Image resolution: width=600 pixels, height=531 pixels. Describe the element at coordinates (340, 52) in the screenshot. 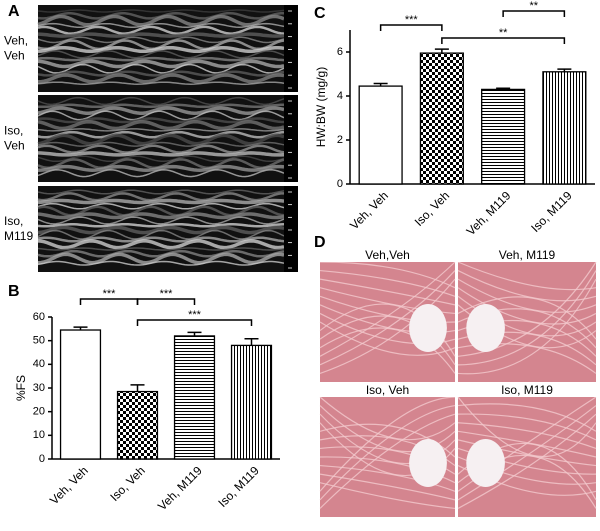

I see `y-tick-label: 6` at that location.